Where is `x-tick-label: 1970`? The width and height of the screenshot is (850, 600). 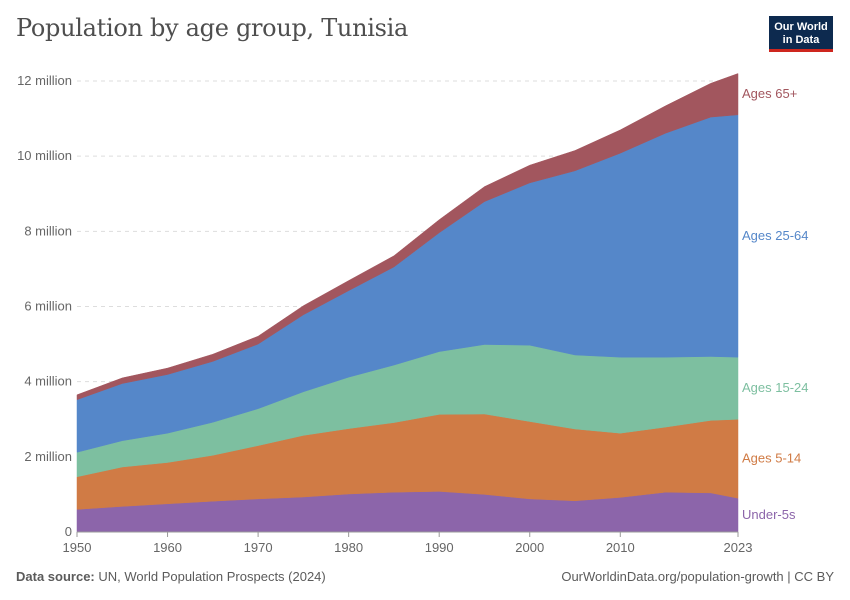 x-tick-label: 1970 is located at coordinates (258, 547).